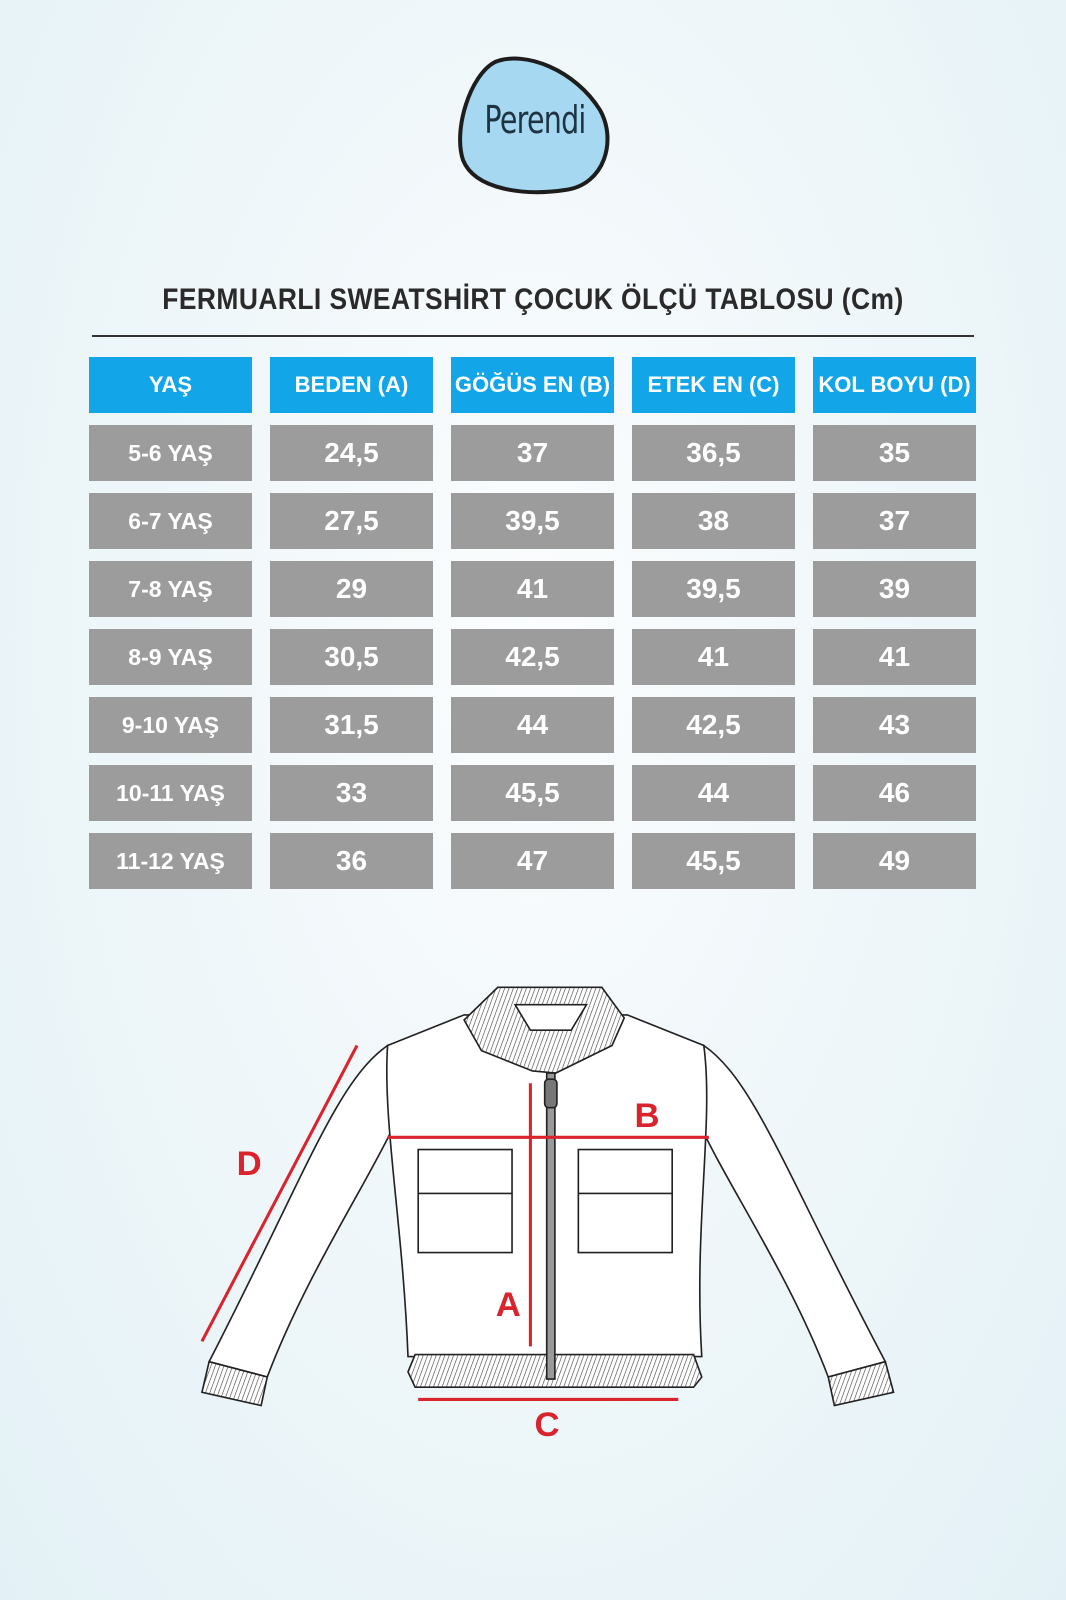  What do you see at coordinates (279, 1193) in the screenshot?
I see `measure-d-line` at bounding box center [279, 1193].